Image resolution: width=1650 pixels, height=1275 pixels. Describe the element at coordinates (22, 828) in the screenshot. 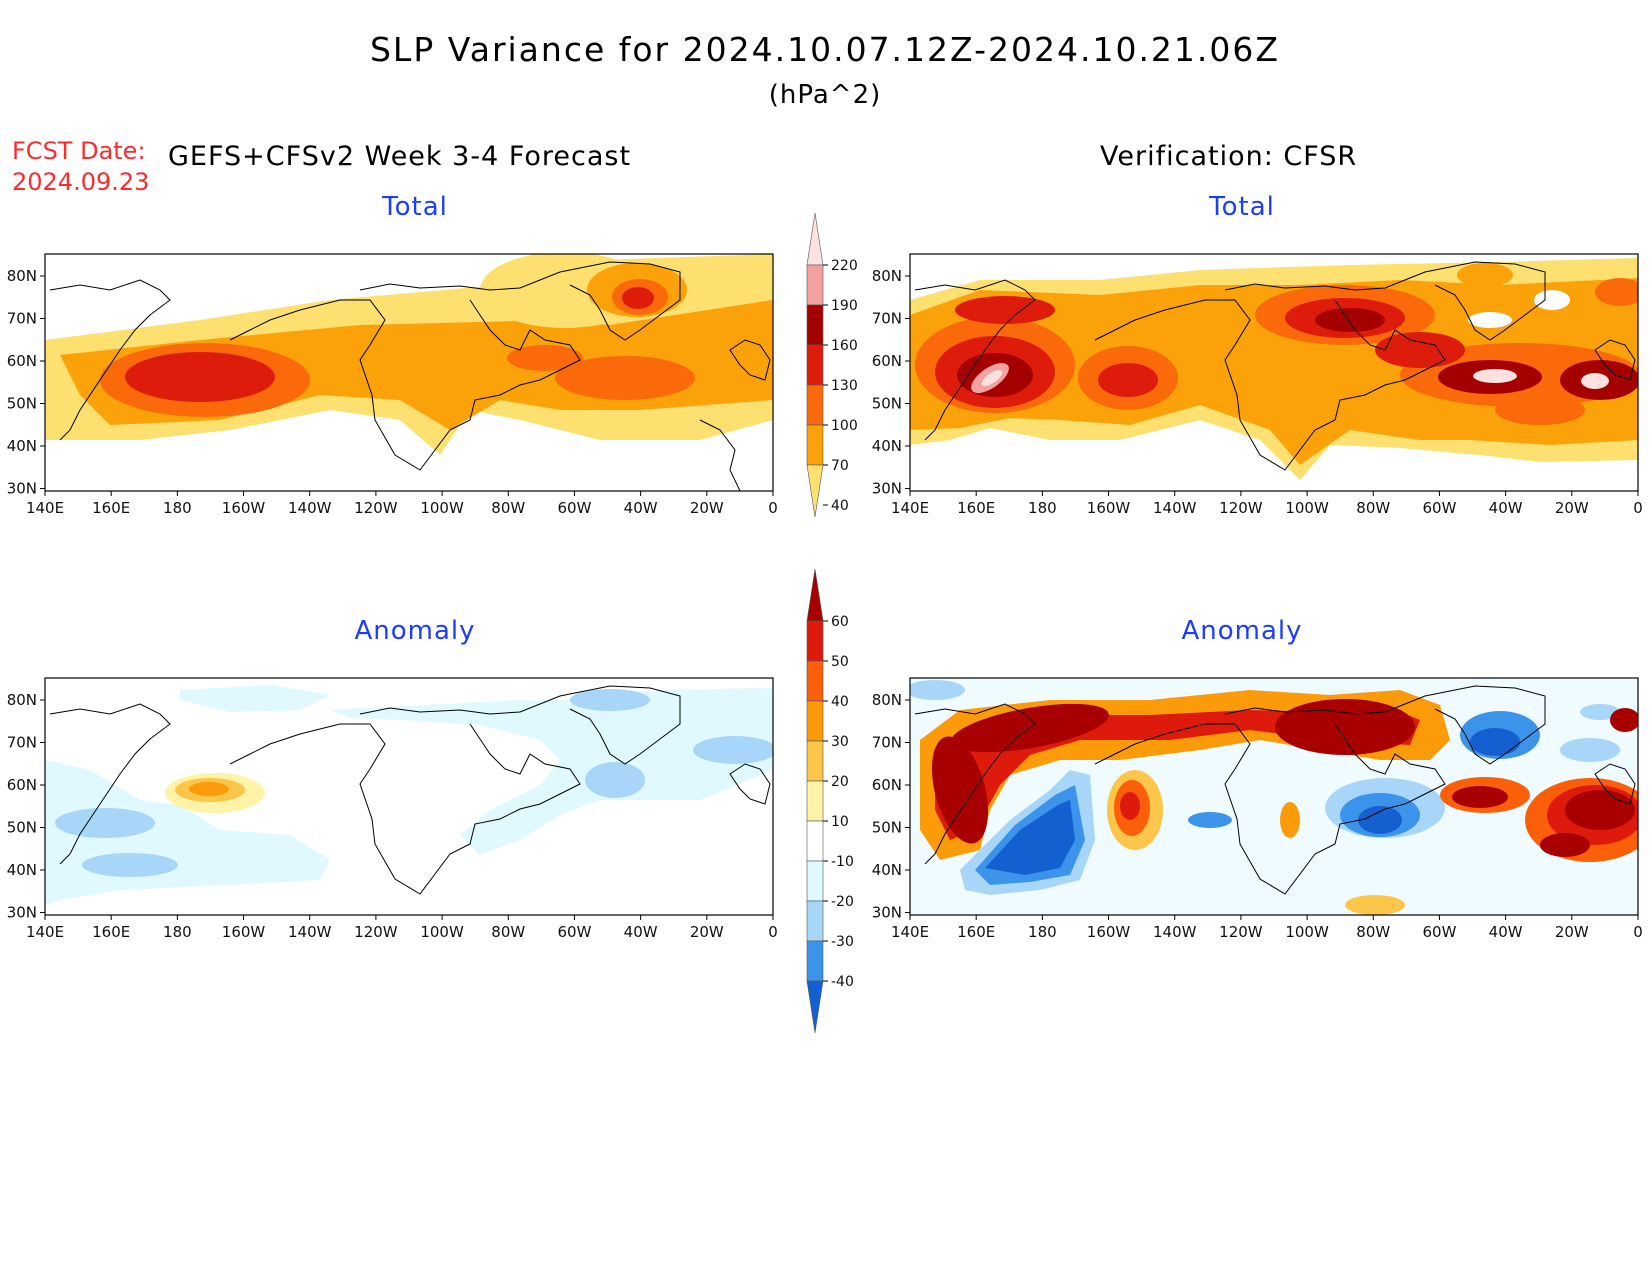

I see `fcst-anomaly-lat-label: 50N` at that location.